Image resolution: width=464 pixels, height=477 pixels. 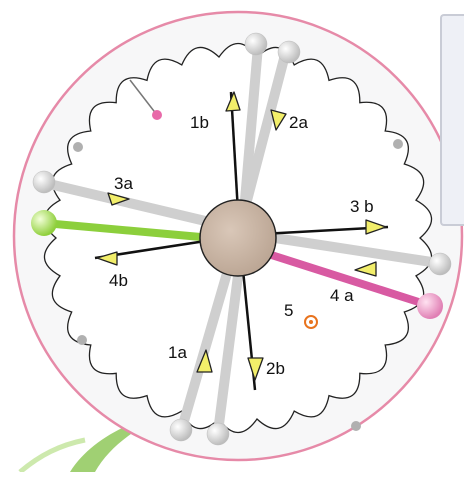 What do you see at coordinates (430, 306) in the screenshot?
I see `pink-ball` at bounding box center [430, 306].